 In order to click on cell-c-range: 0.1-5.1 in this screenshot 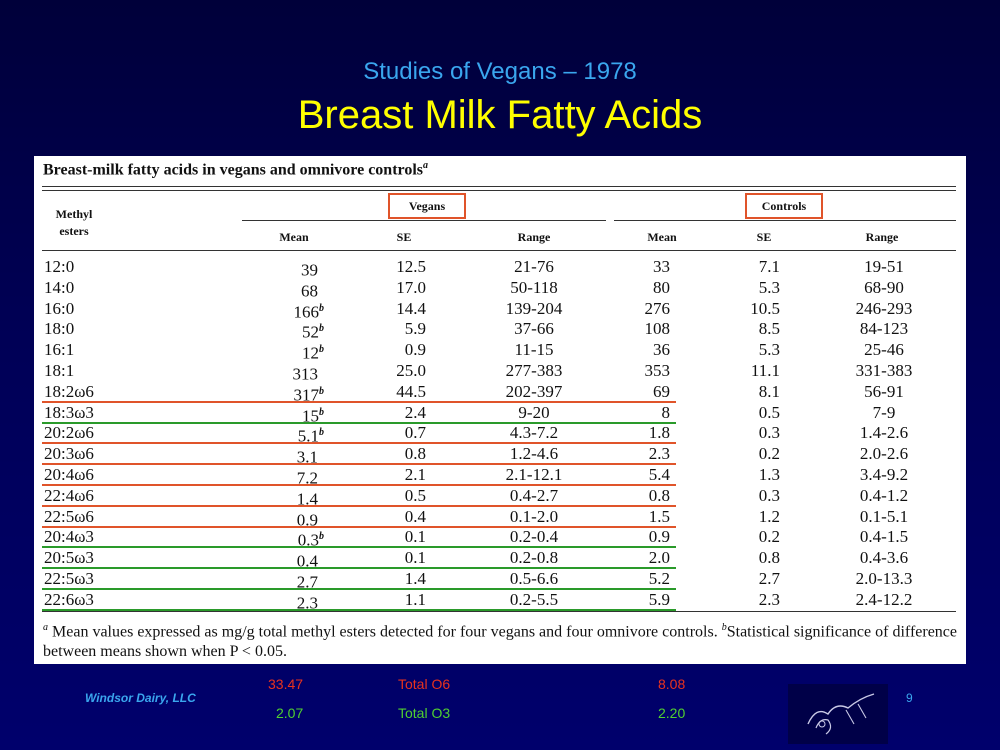, I will do `click(884, 517)`.